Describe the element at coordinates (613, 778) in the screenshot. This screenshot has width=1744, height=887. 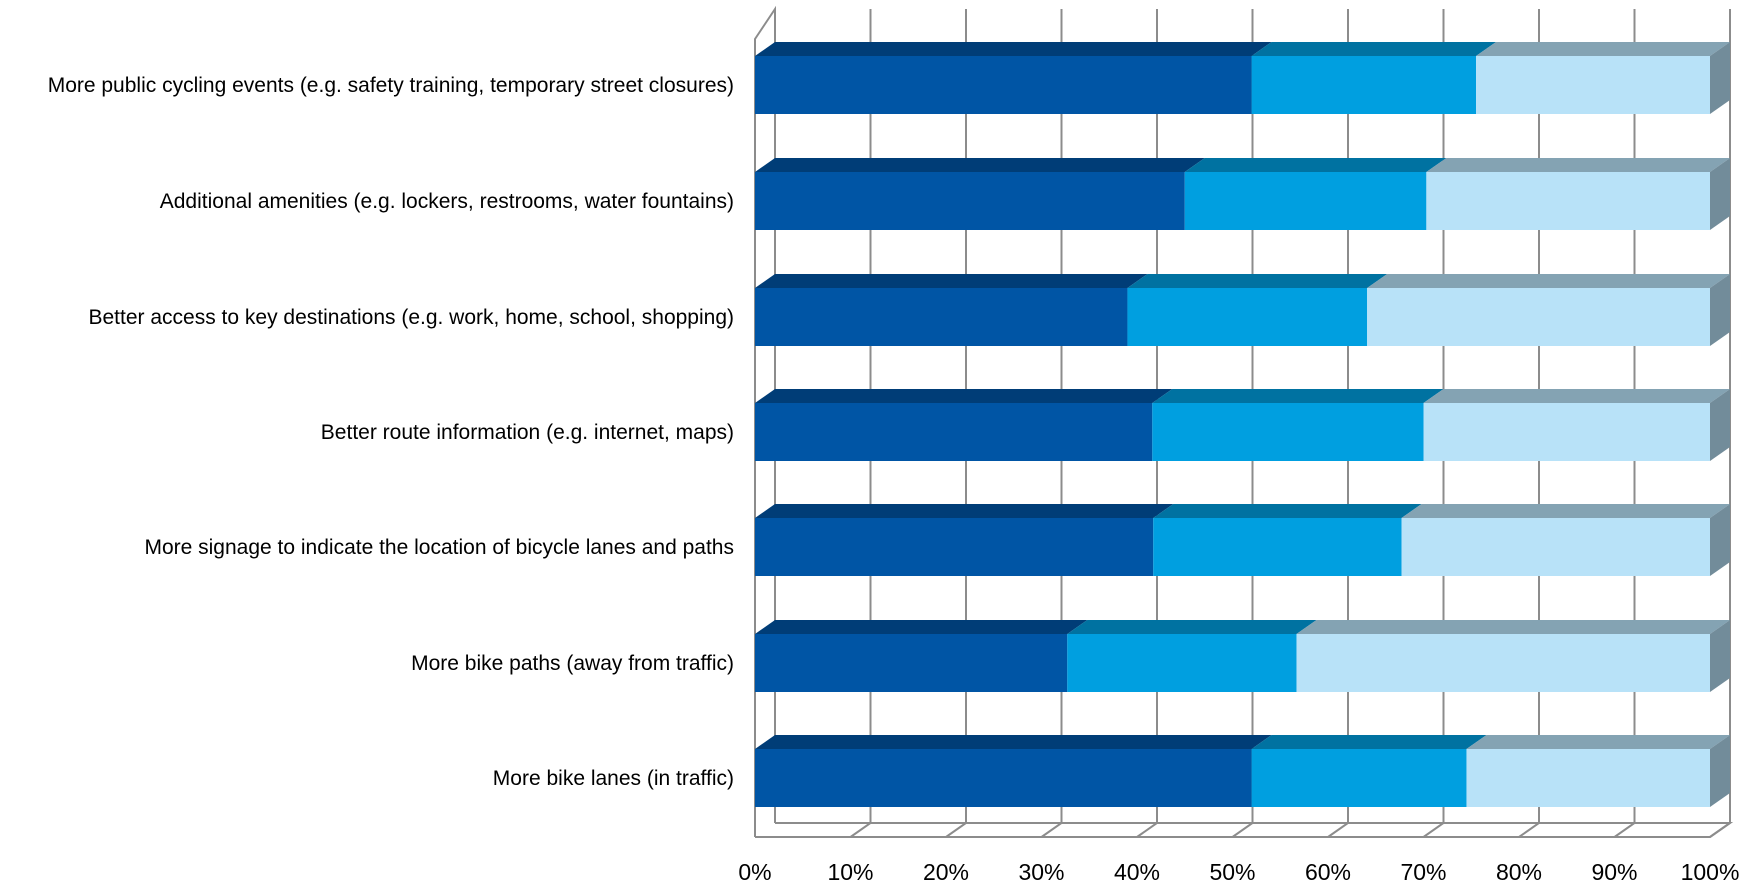
I see `category-label: More bike lanes (in traffic)` at that location.